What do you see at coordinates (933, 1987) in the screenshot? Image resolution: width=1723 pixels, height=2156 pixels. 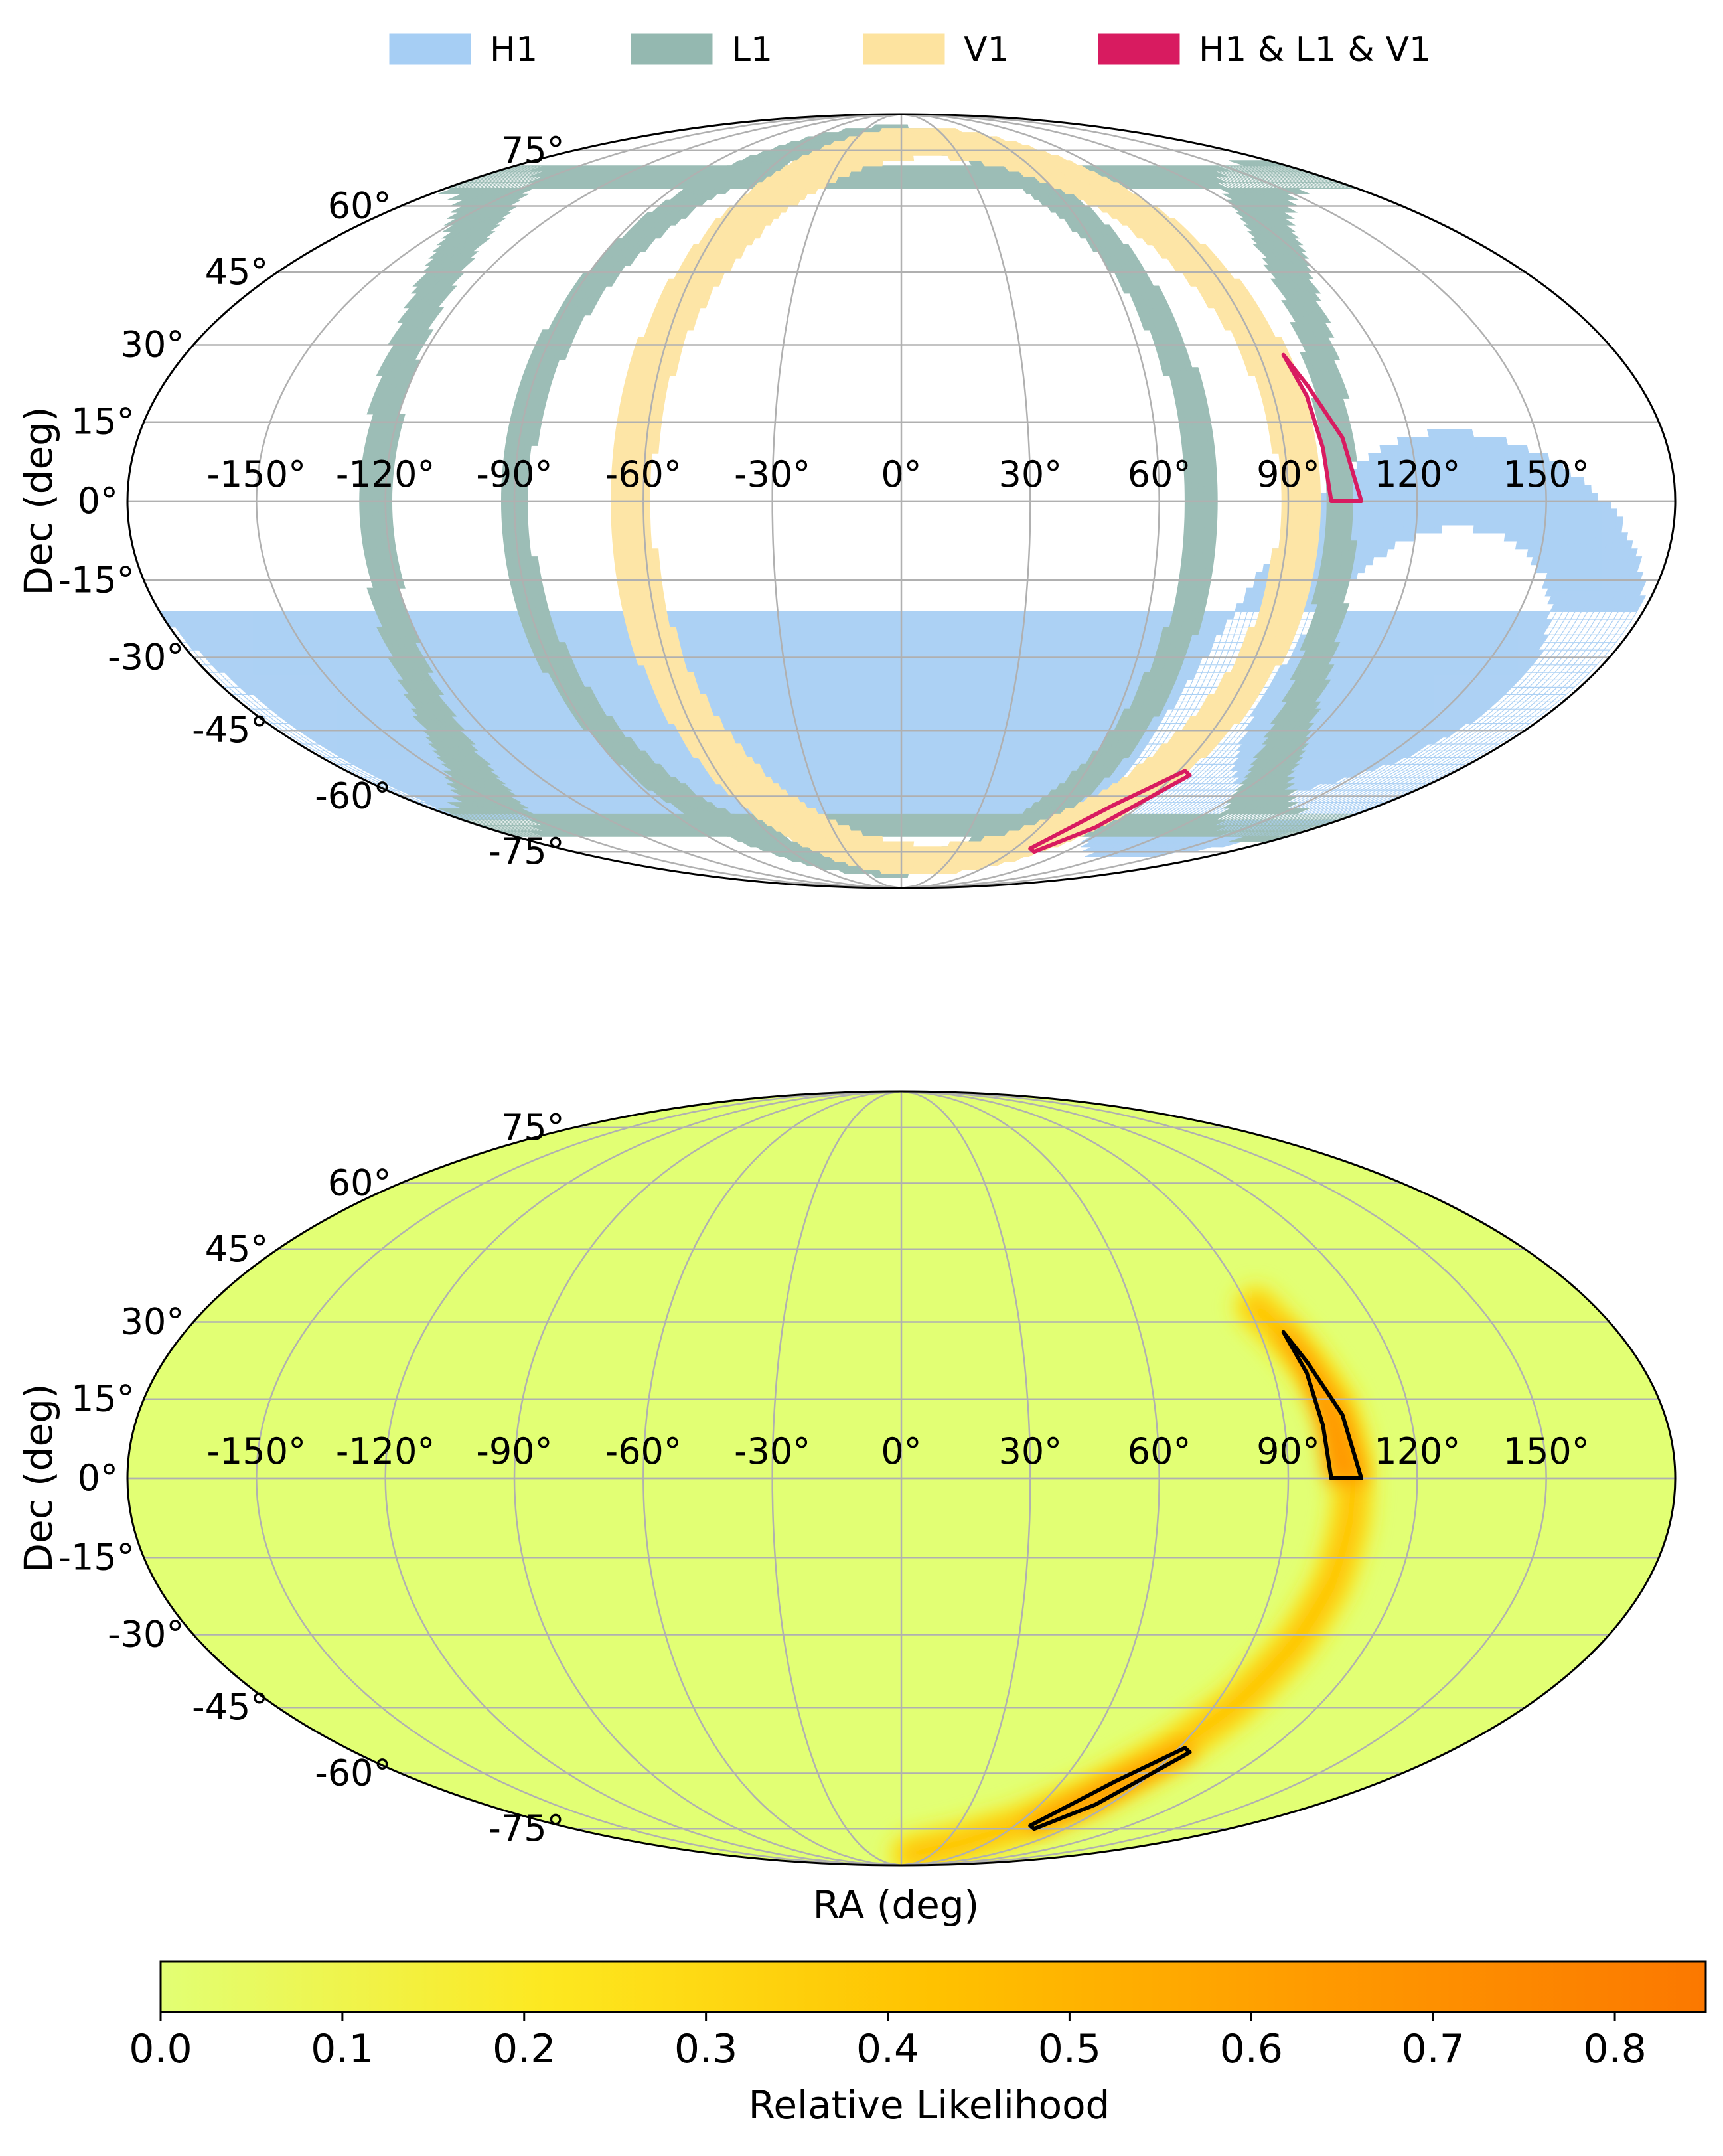 I see `colorbar-gradient` at bounding box center [933, 1987].